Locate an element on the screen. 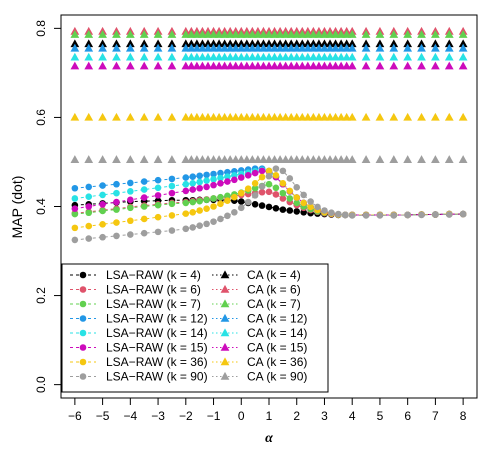 This screenshot has width=478, height=450. y-tick-label: 0.2 is located at coordinates (41, 295).